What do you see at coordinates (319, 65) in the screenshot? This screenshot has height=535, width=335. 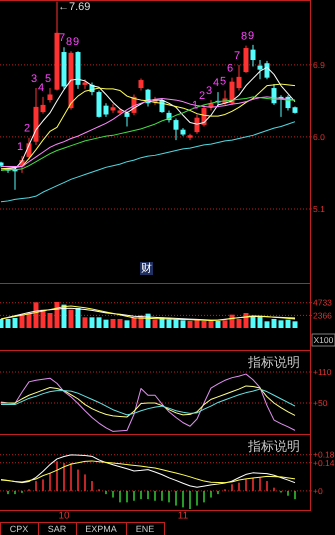 I see `y-tick-label: 6.9` at bounding box center [319, 65].